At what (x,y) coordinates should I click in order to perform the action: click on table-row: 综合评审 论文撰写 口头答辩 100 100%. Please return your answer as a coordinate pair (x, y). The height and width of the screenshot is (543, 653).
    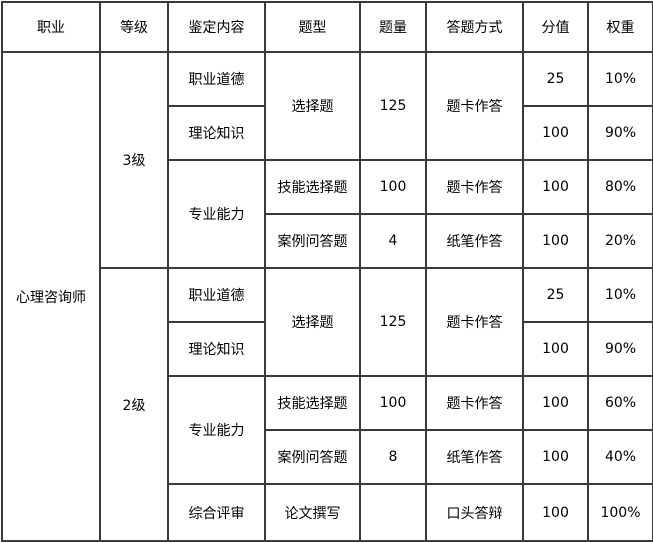
    Looking at the image, I should click on (327, 512).